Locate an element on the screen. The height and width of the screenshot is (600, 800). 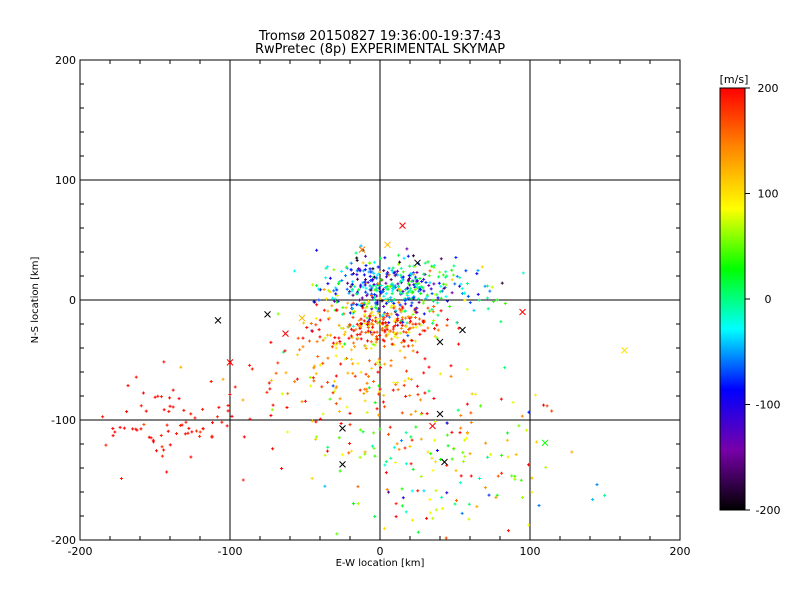
y-tick-label: -200 is located at coordinates (63, 540).